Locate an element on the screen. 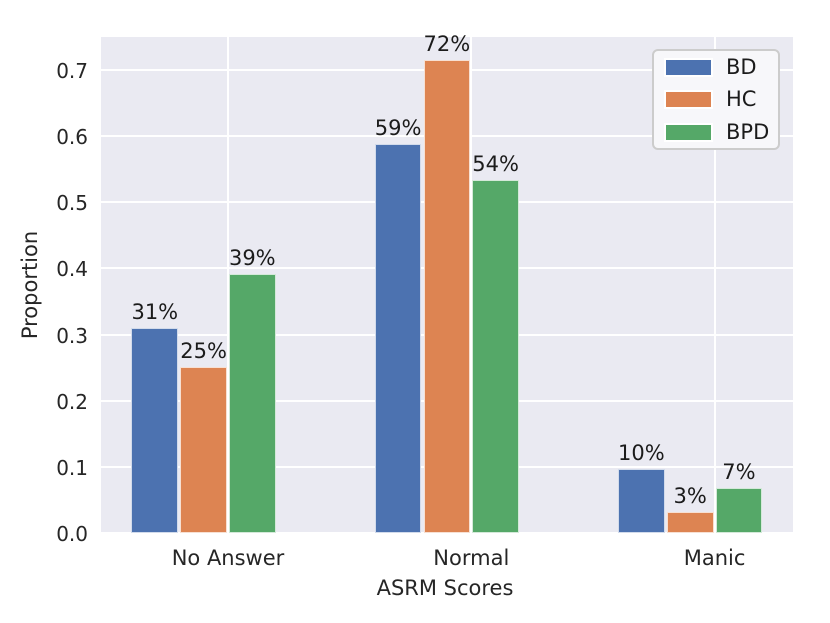 Image resolution: width=830 pixels, height=623 pixels. bar-bpd-normal is located at coordinates (495, 356).